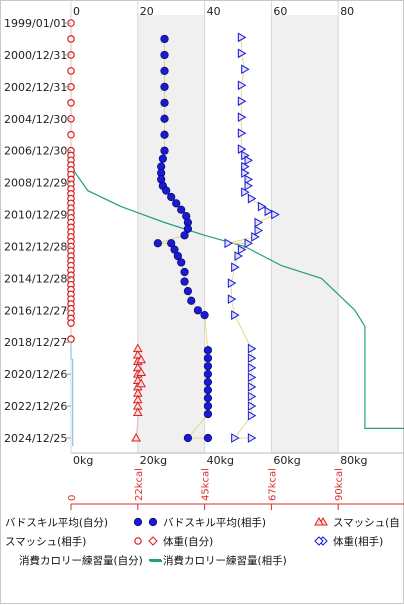 Image resolution: width=404 pixels, height=605 pixels. What do you see at coordinates (347, 11) in the screenshot?
I see `top-tick-label: 80` at bounding box center [347, 11].